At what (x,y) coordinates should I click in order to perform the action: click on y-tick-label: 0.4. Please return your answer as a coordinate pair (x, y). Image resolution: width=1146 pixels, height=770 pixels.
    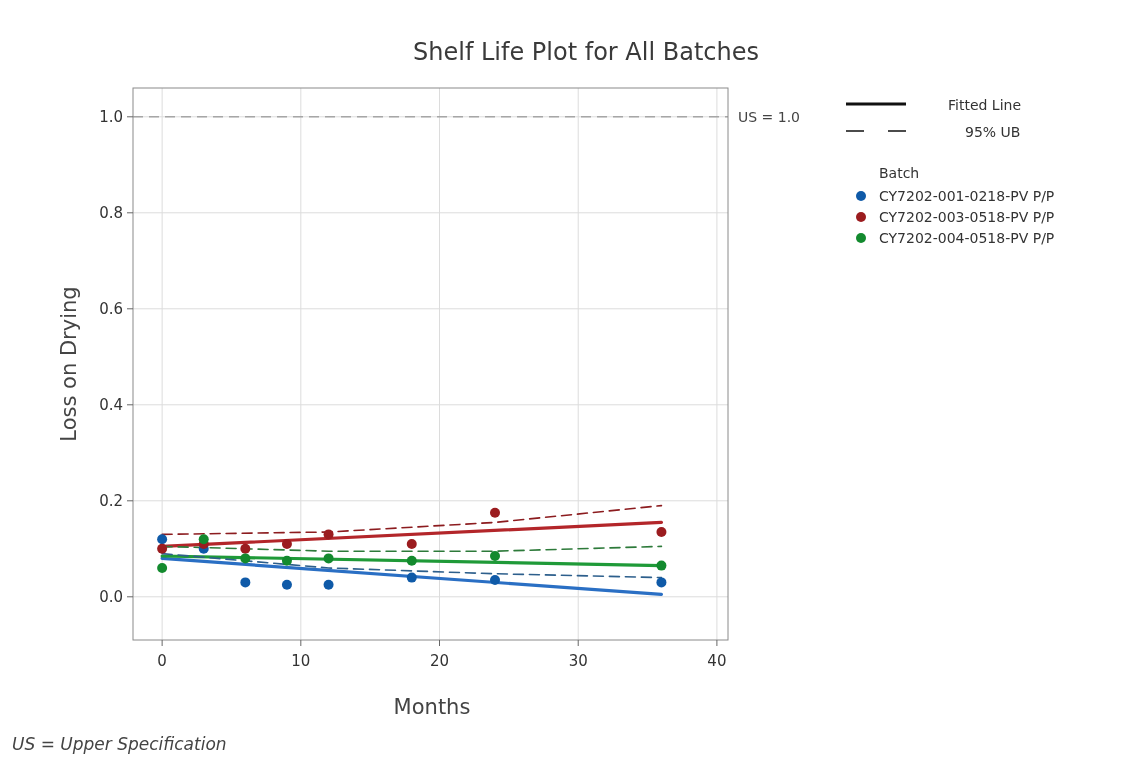
    Looking at the image, I should click on (111, 404).